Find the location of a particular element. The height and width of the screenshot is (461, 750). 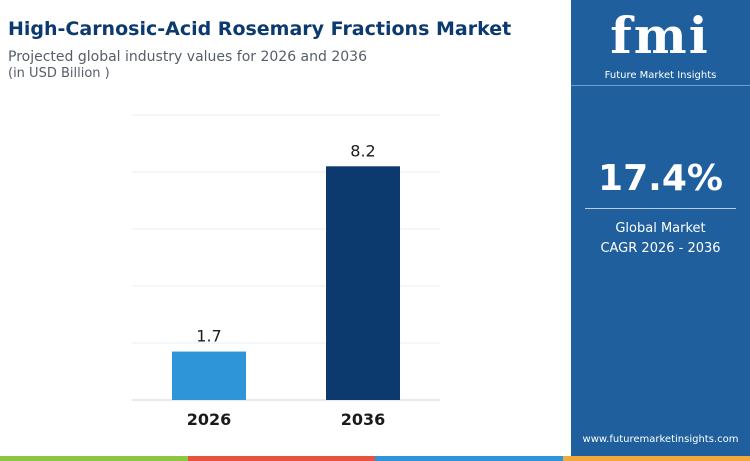

fmi-logo: fmi Future Market Insights is located at coordinates (660, 44).